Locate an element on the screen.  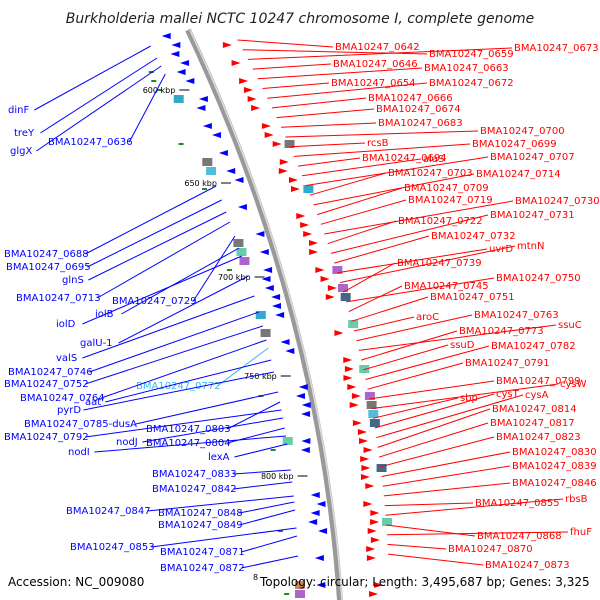
gene-label-right: BMA10247_0739 is located at coordinates (439, 263).